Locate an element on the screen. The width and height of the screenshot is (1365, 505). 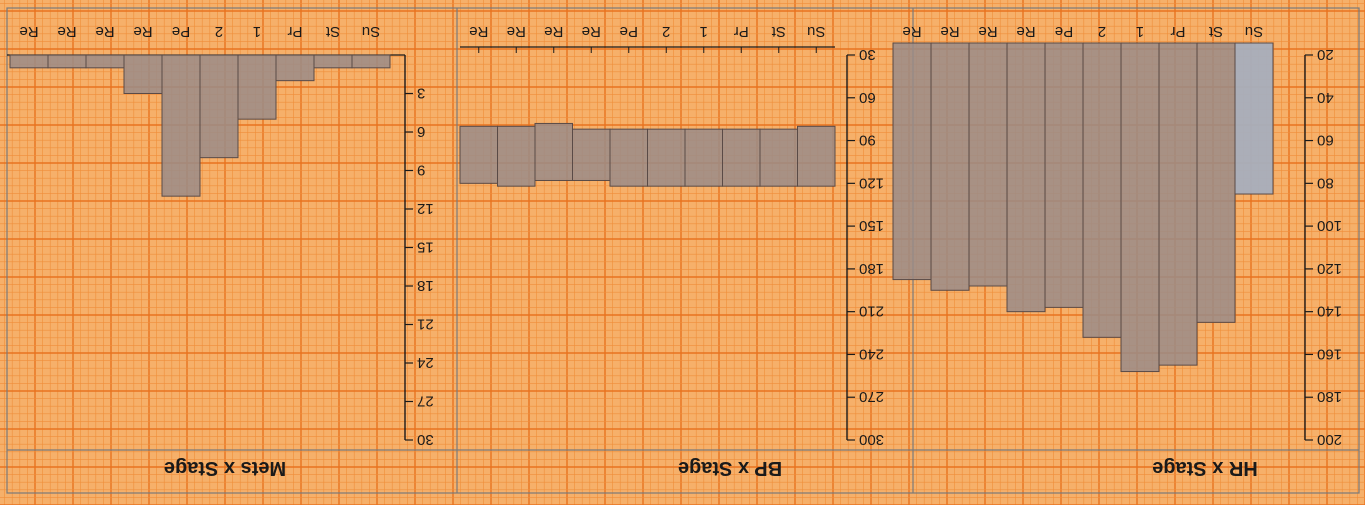
mets-y-tick-label: 12 is located at coordinates (425, 208).